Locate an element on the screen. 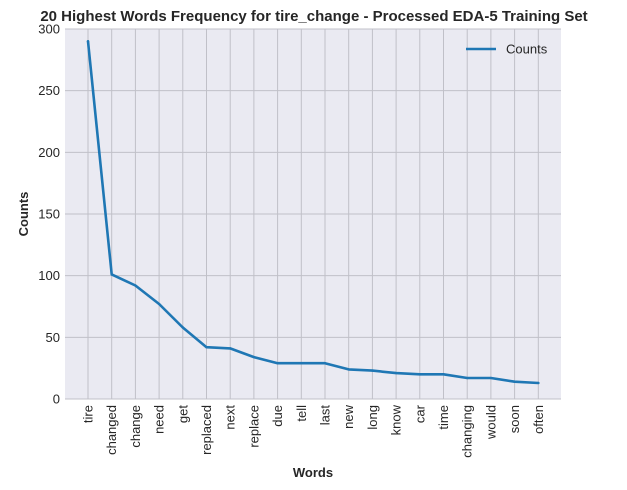 The image size is (627, 490). x-tick-label: replace is located at coordinates (253, 426).